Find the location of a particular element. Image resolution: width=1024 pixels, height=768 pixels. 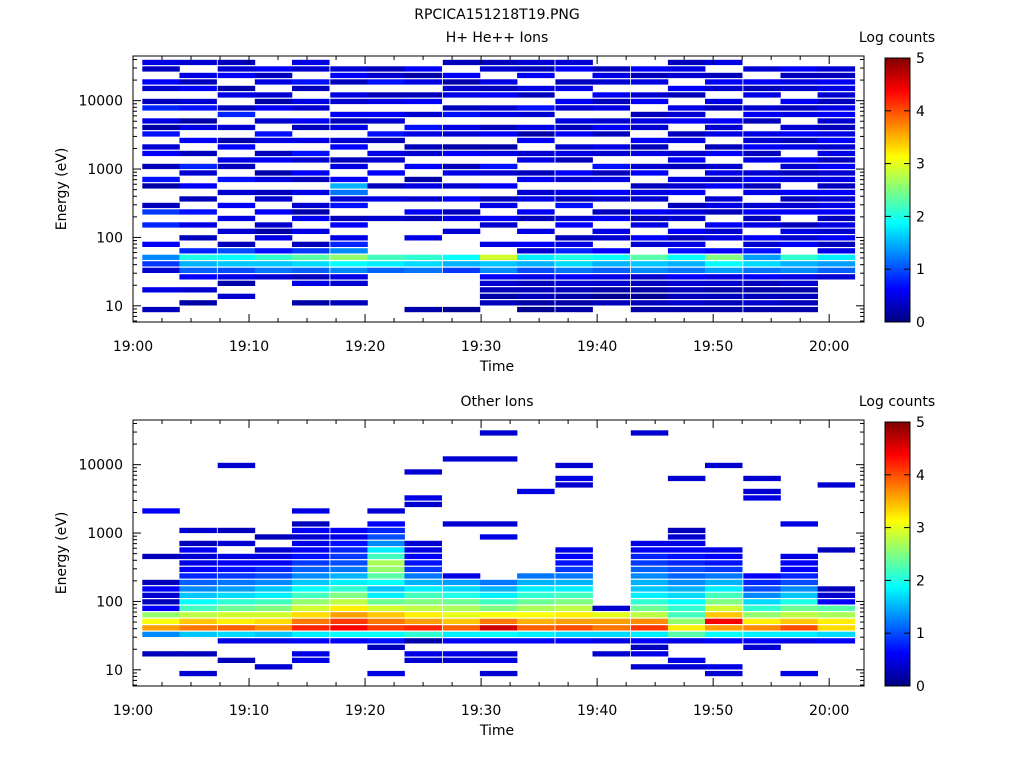

colorbar-label: Log counts is located at coordinates (897, 402).